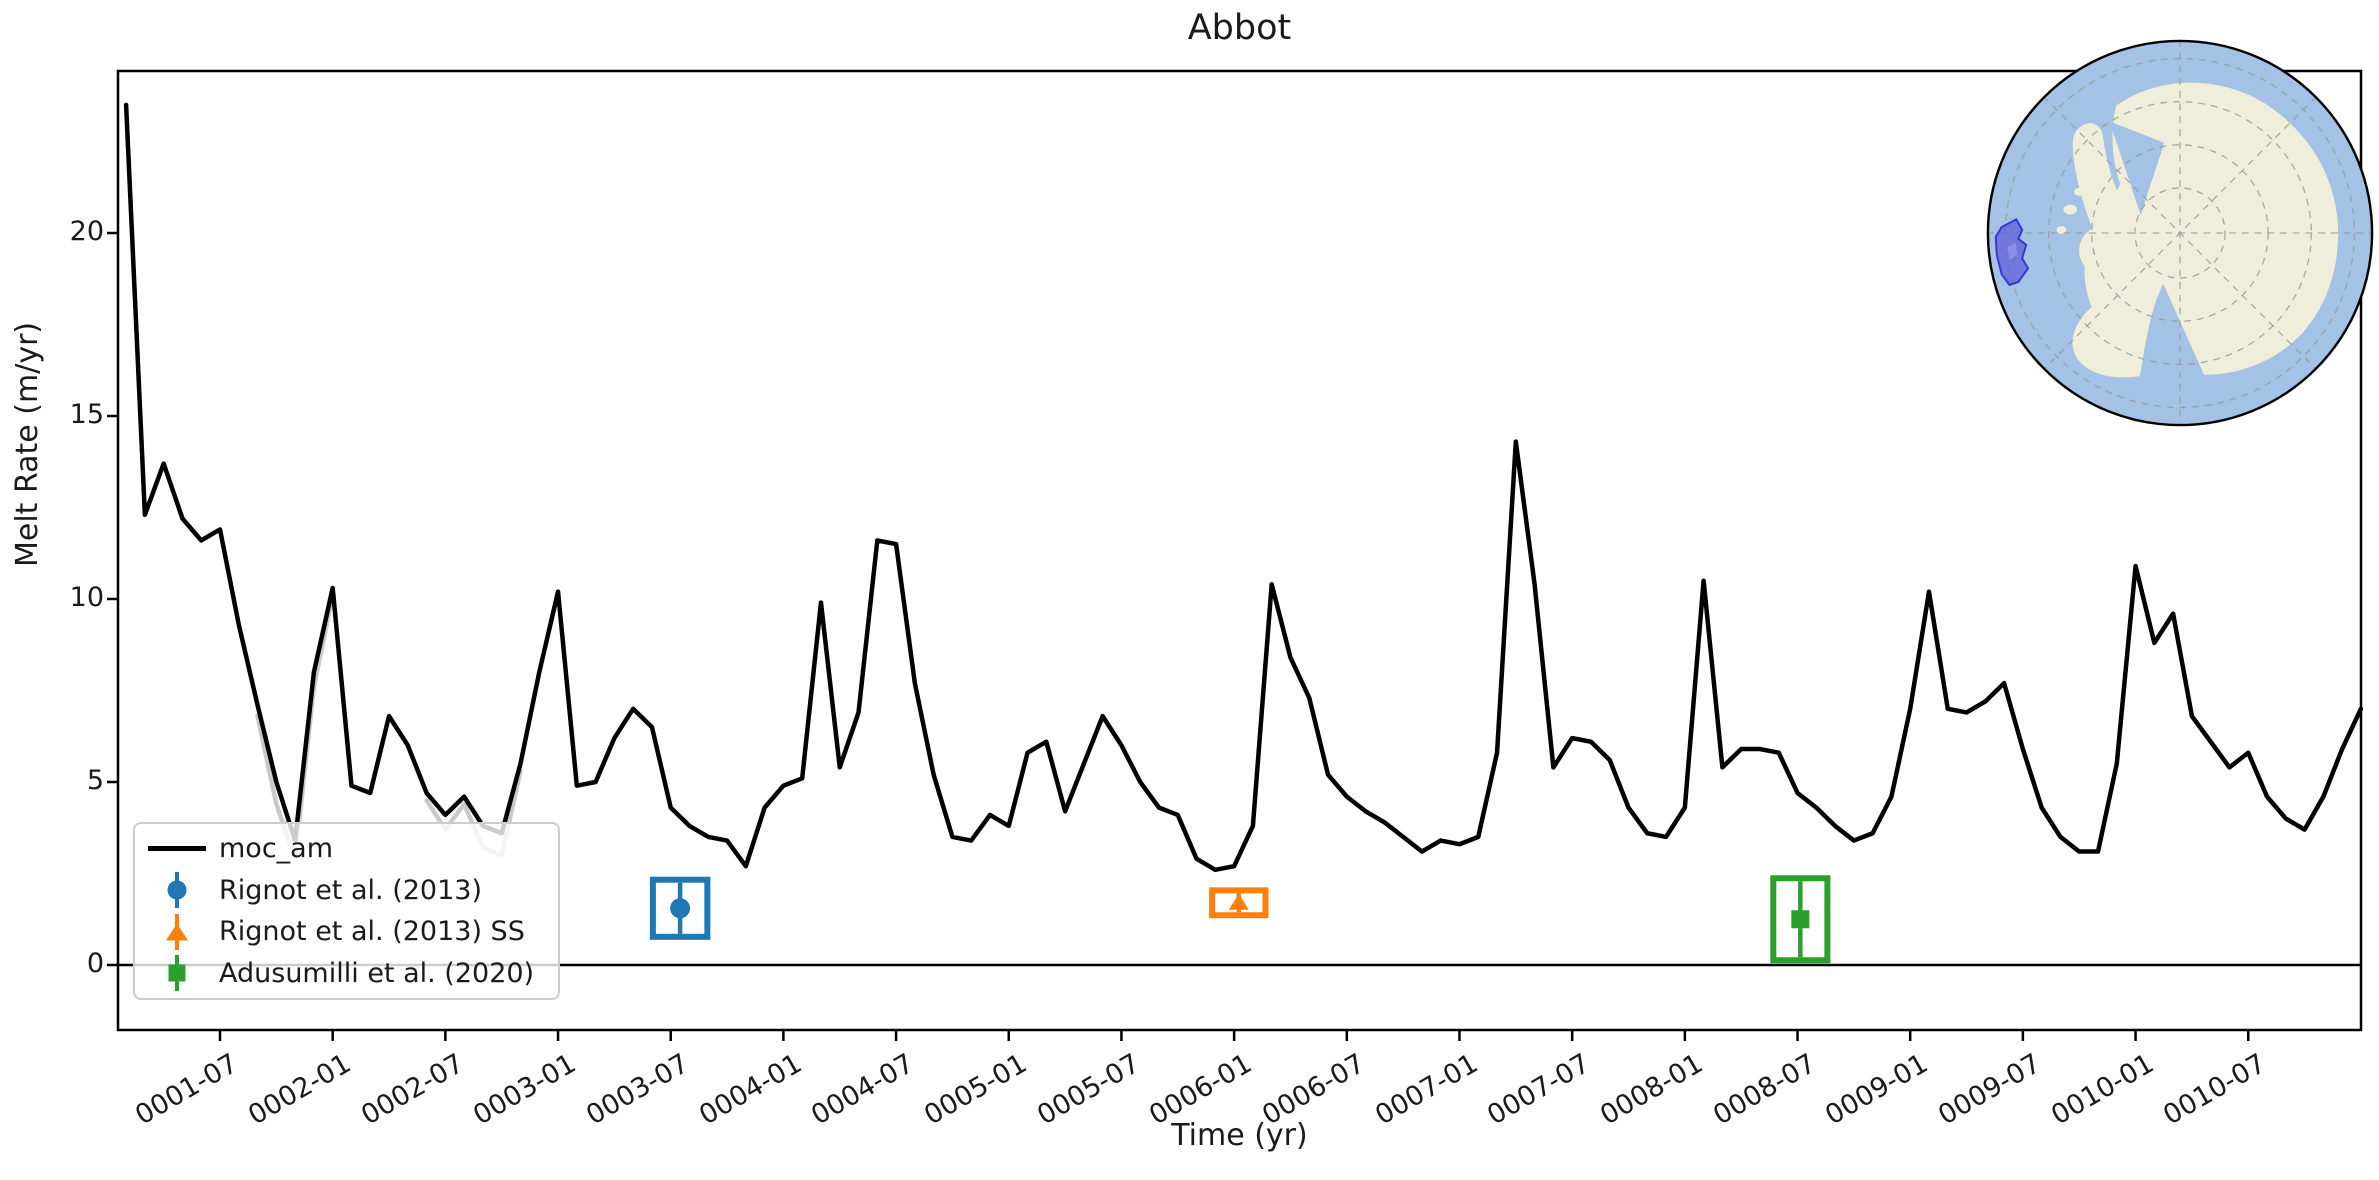 This screenshot has width=2379, height=1180. I want to click on legend-label: Adusumilli et al. (2020), so click(377, 973).